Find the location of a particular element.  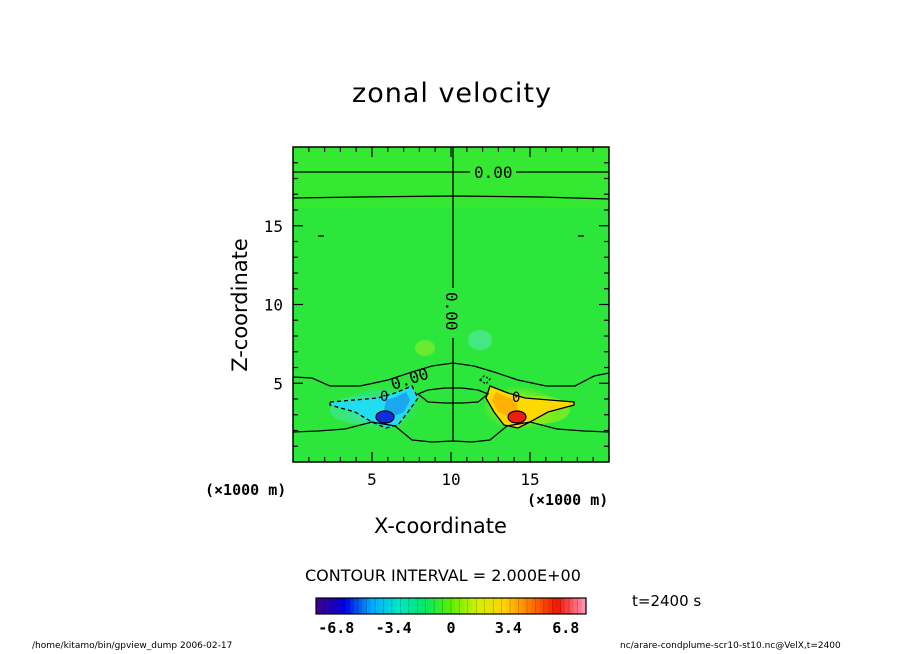

colorbar-tick-labels: -6.8 -3.4 0 3.4 6.8 is located at coordinates (448, 628).